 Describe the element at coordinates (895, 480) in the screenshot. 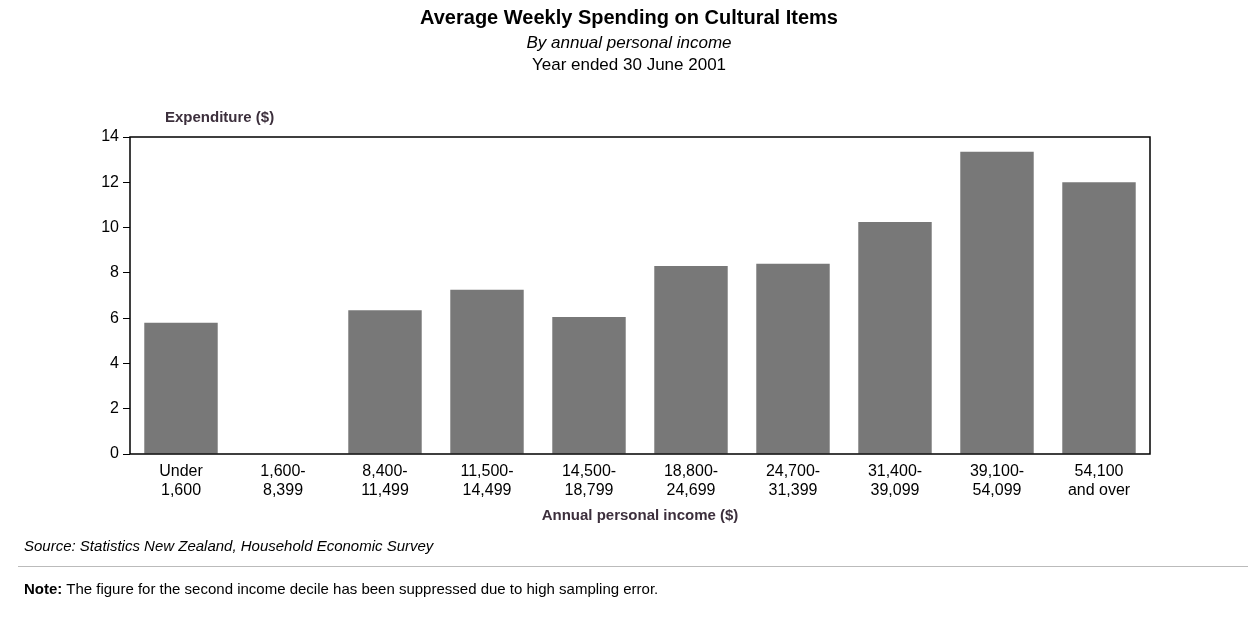

I see `x-tick-label: 31,400- 39,099` at that location.